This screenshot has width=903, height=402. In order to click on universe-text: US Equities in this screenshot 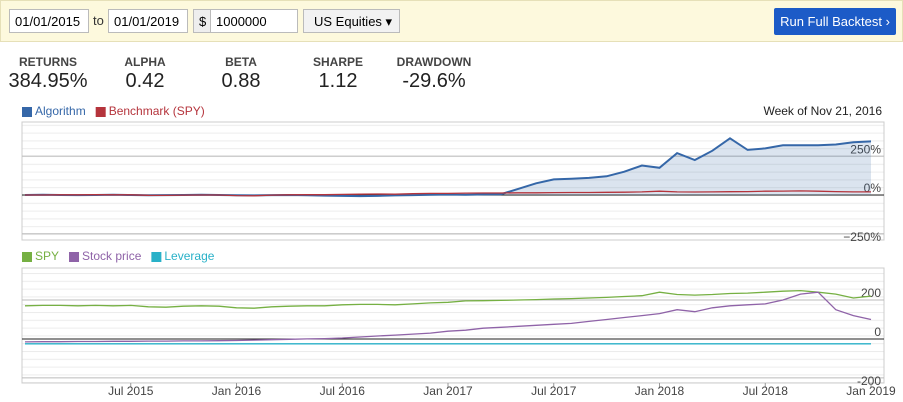, I will do `click(348, 21)`.